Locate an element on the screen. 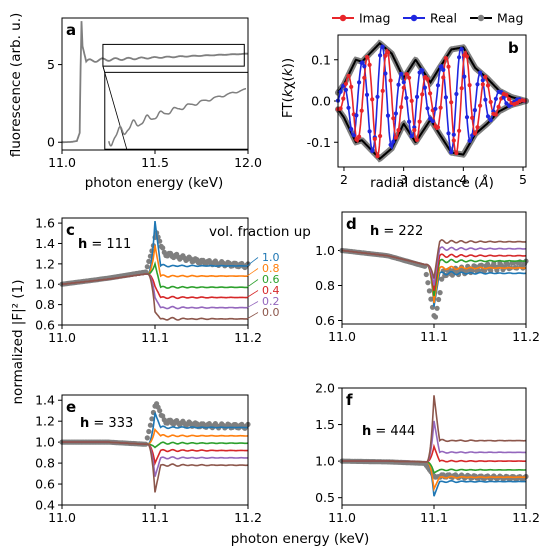  panel-d-ytick-label: 1.0 is located at coordinates (325, 250).